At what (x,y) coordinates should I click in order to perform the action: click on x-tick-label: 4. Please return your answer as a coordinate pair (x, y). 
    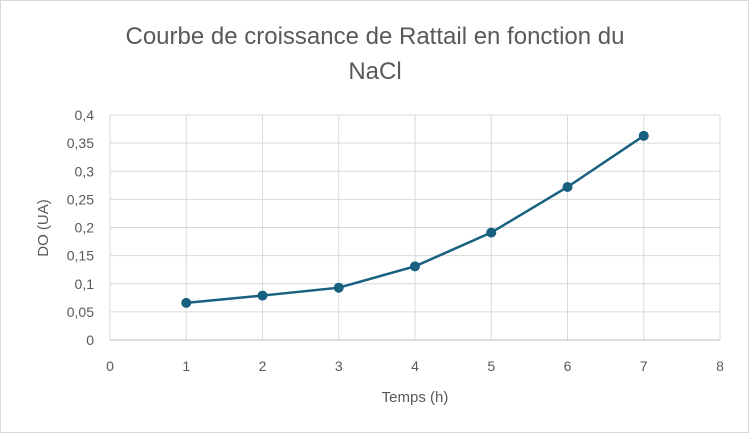
    Looking at the image, I should click on (415, 366).